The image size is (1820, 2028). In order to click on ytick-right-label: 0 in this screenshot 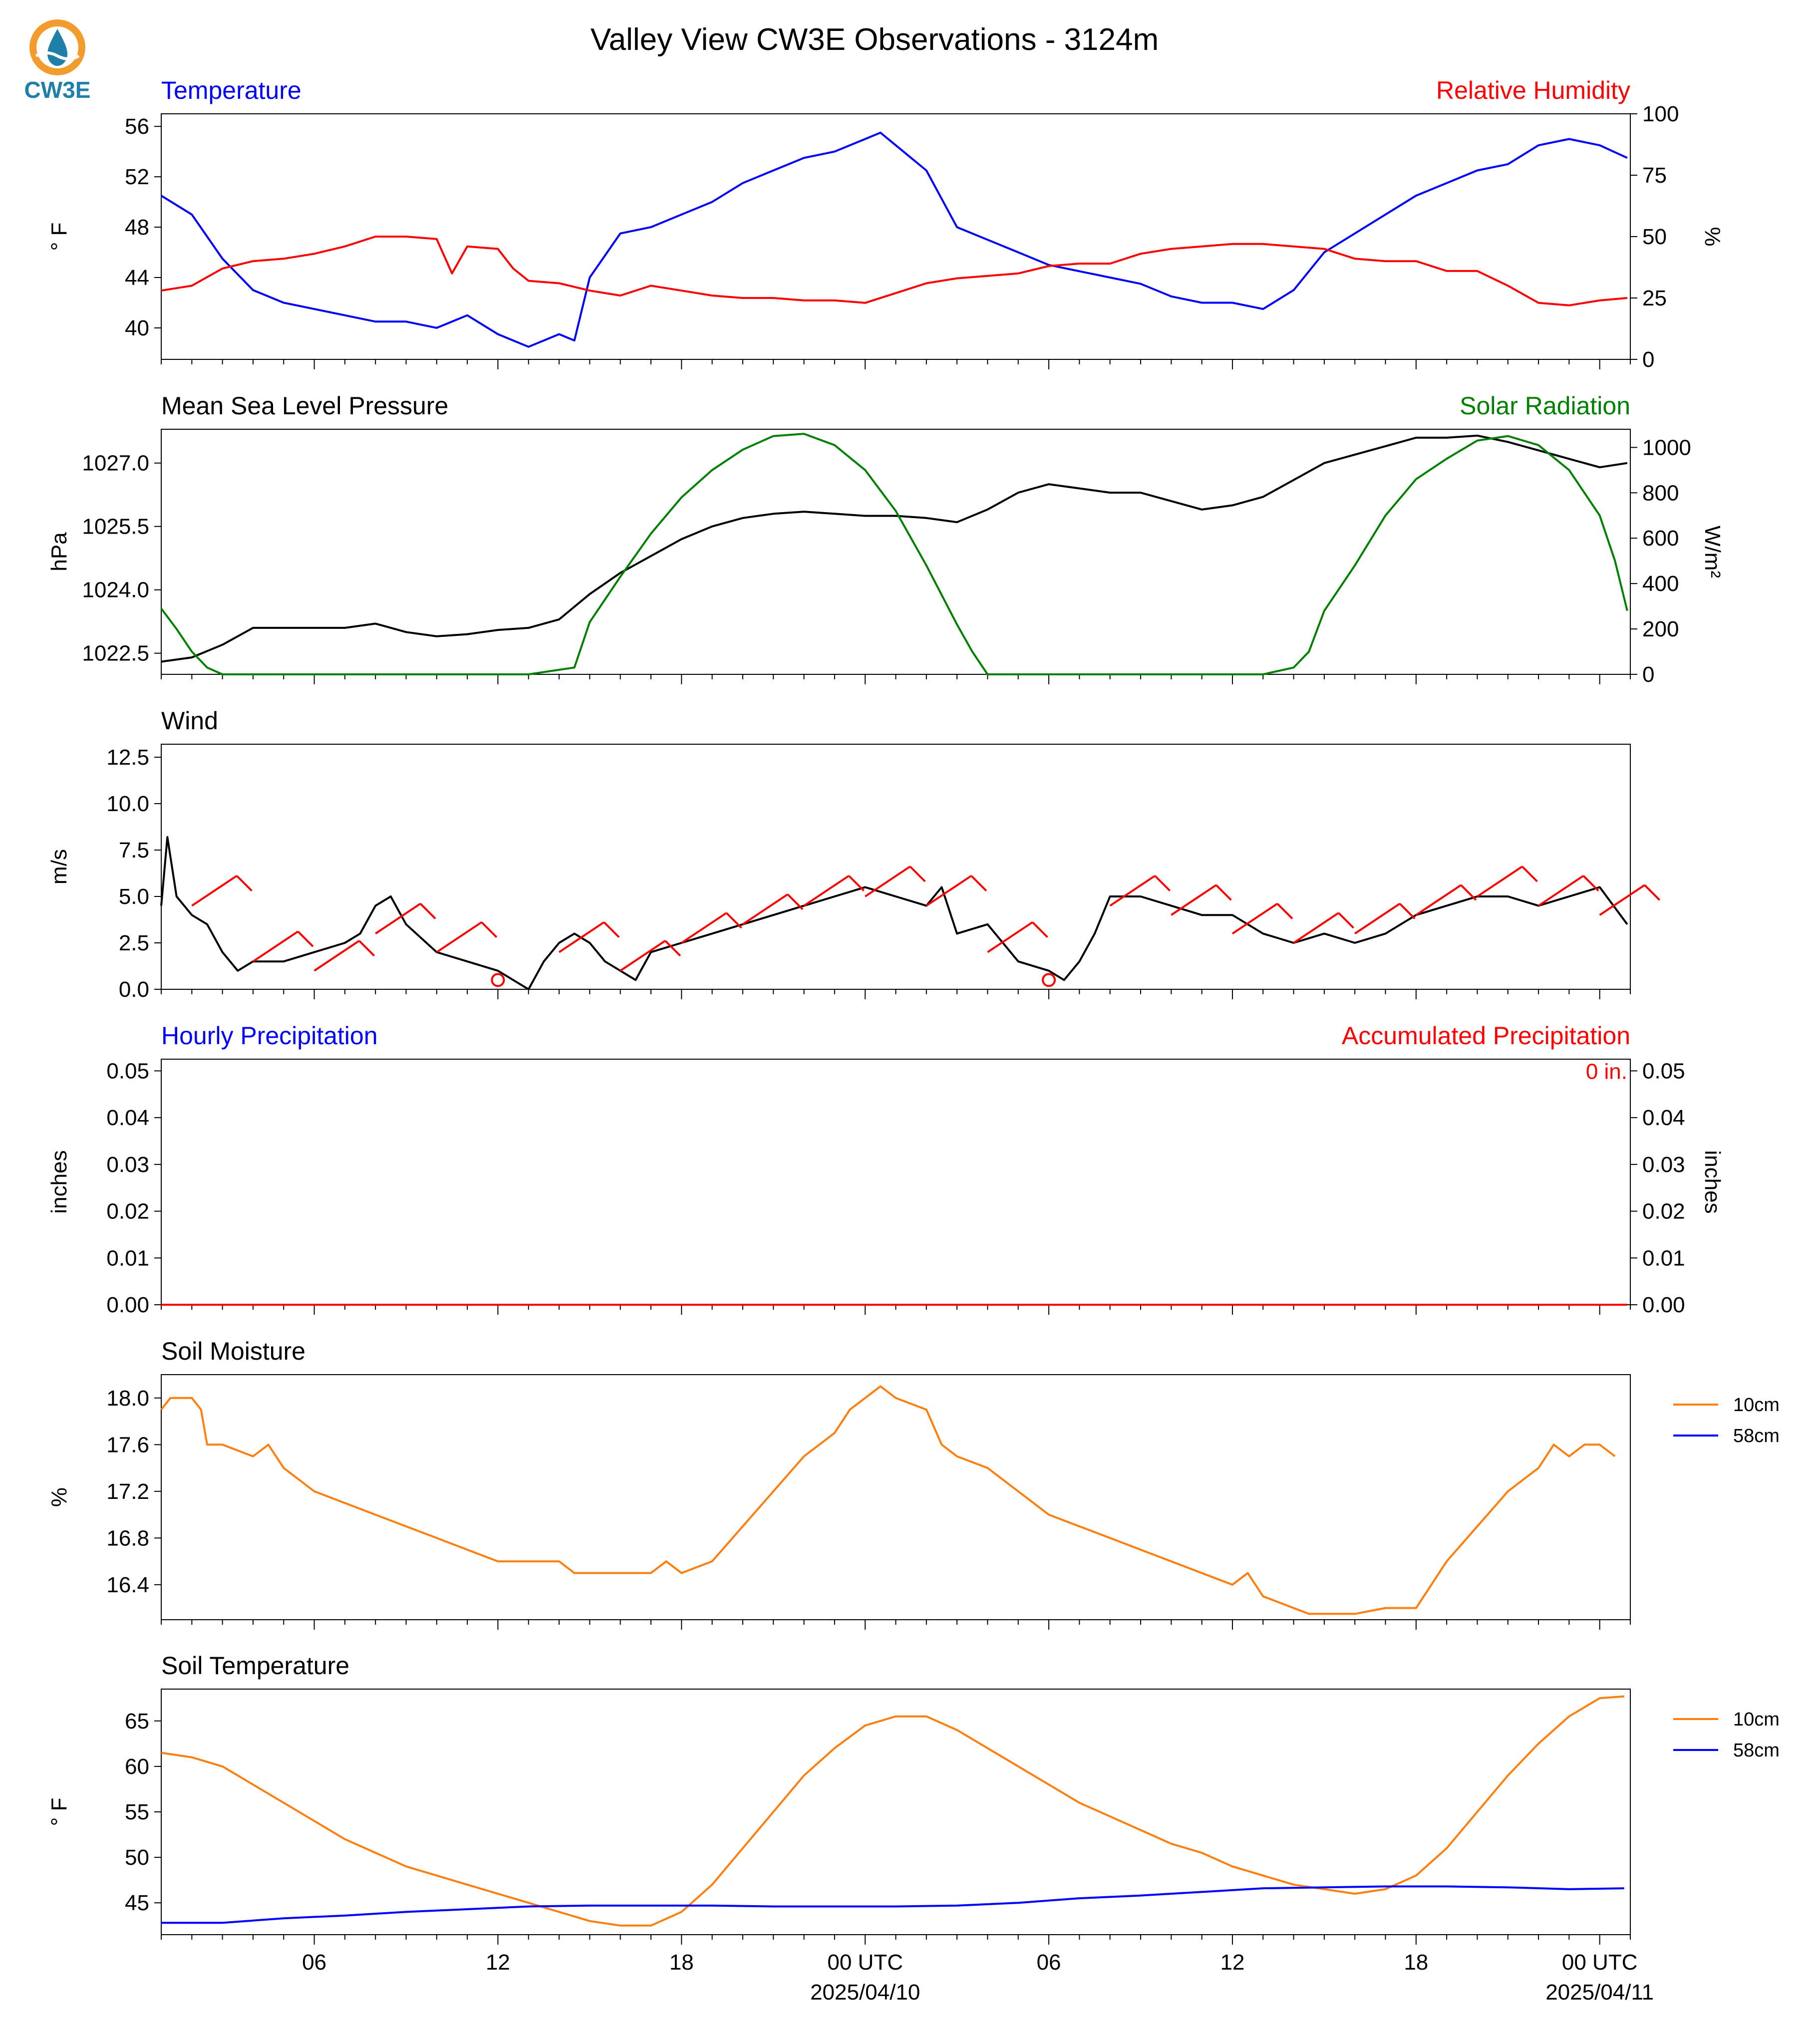, I will do `click(1648, 674)`.